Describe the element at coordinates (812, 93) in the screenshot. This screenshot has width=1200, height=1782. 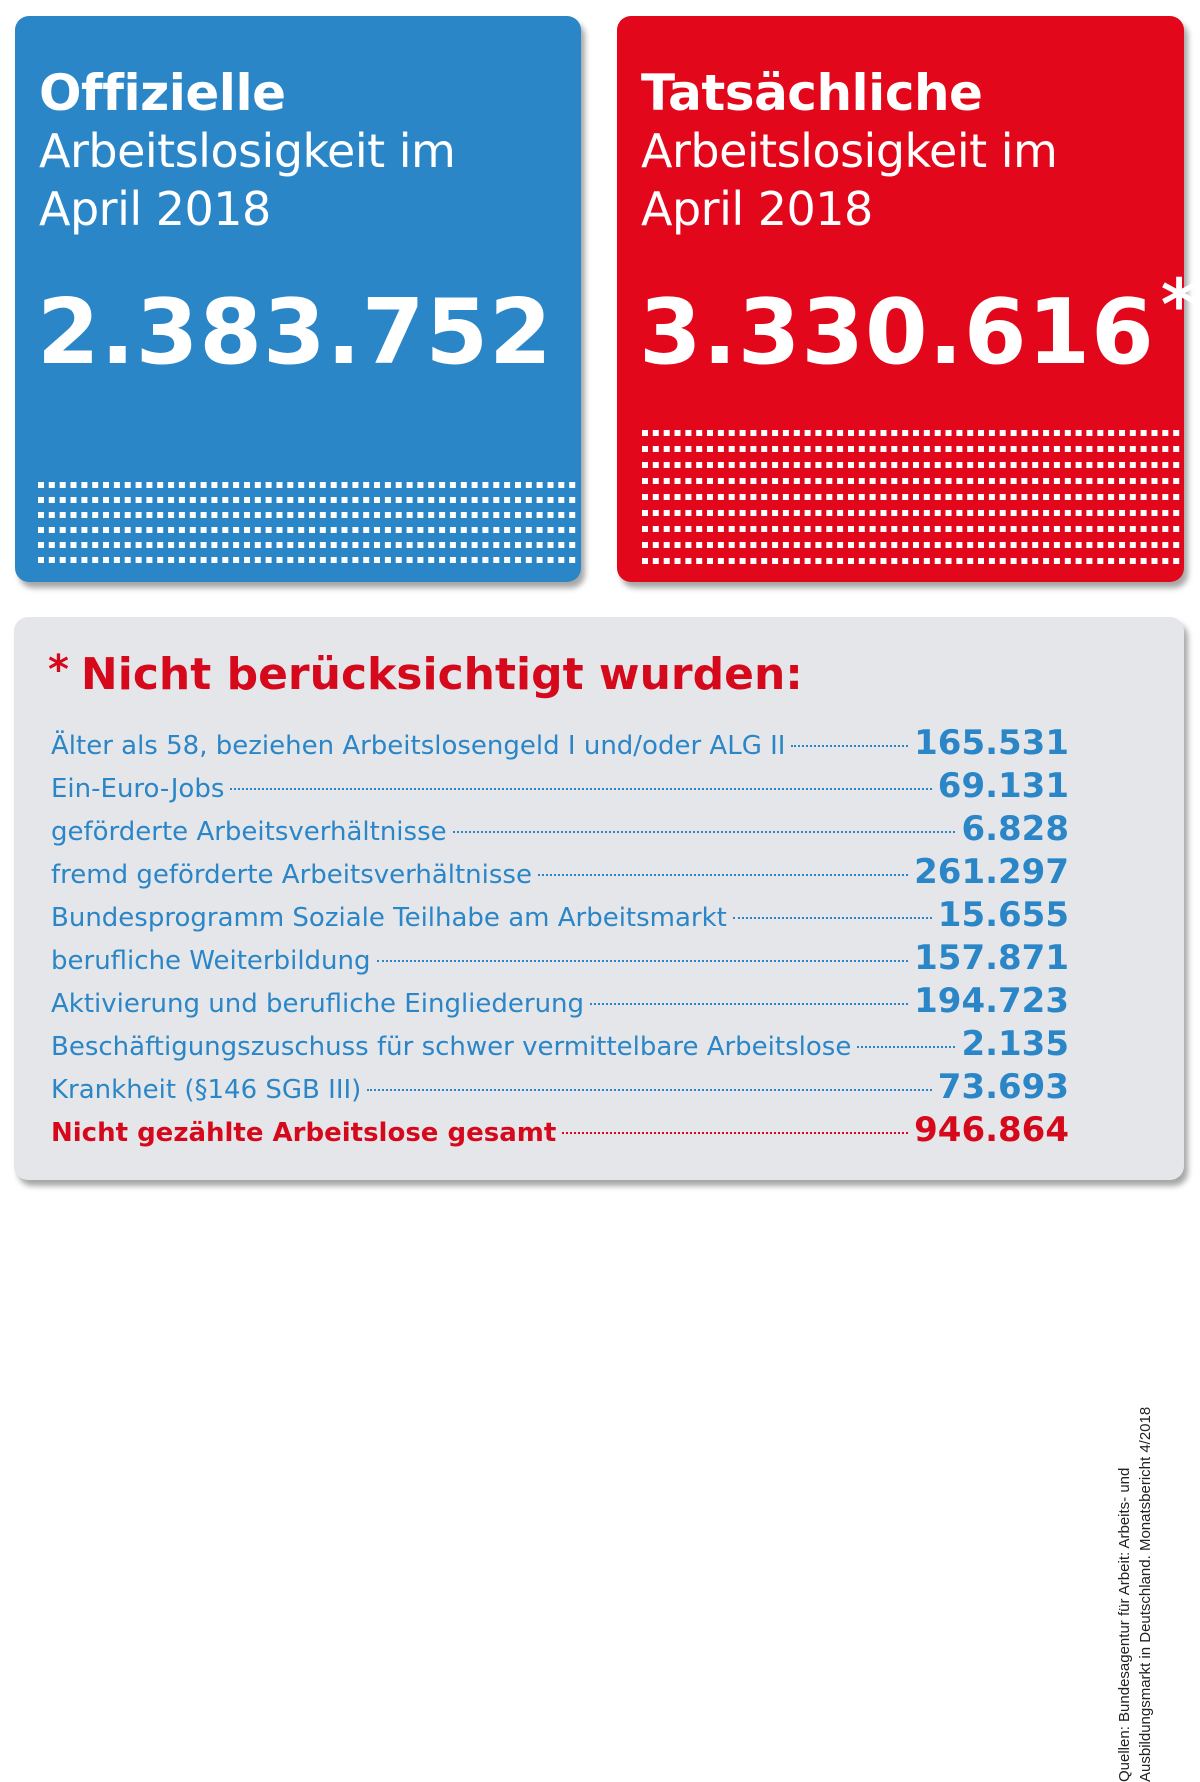
I see `actual-heading-bold: Tatsächliche` at that location.